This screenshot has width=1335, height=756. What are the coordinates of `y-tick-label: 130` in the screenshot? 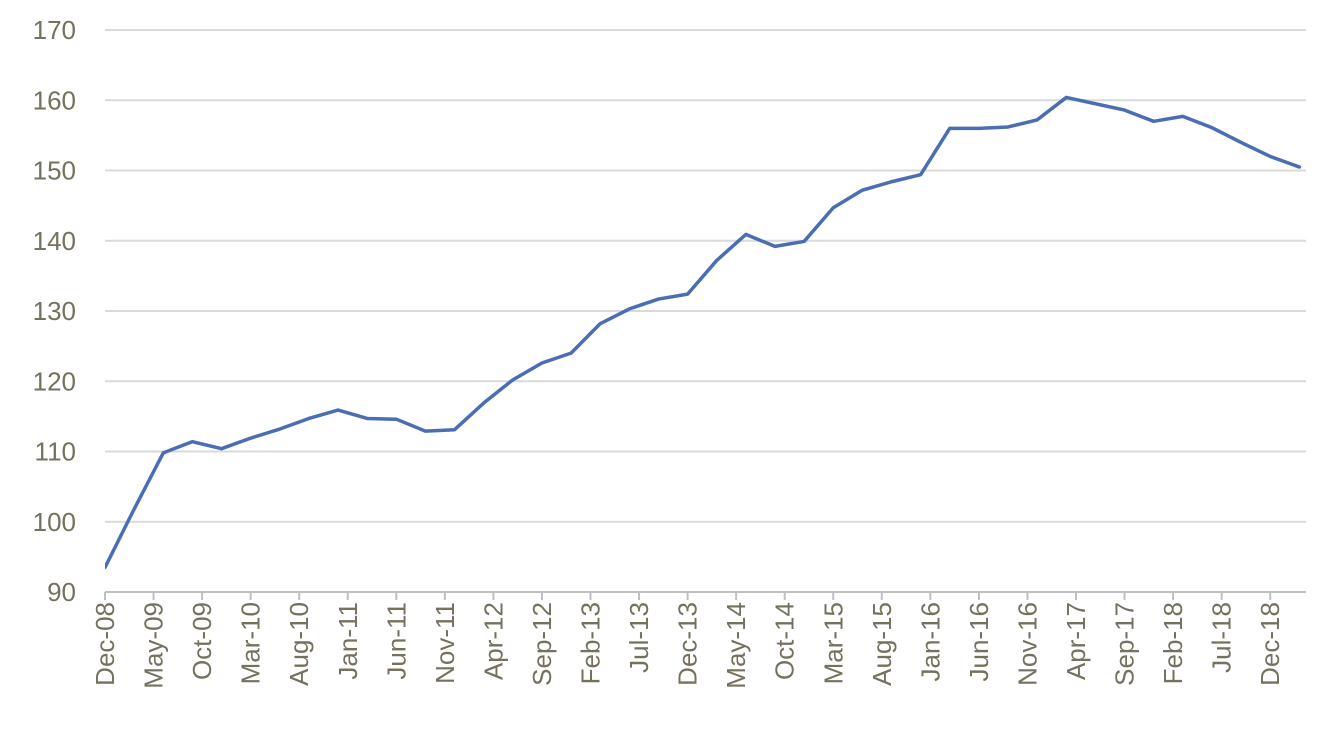 It's located at (54, 311).